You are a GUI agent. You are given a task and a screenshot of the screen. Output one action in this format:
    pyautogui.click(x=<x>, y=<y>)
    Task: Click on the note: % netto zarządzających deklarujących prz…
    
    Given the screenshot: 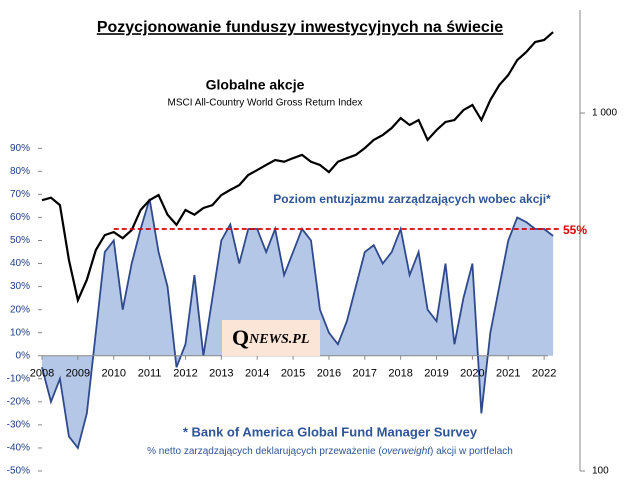 What is the action you would take?
    pyautogui.click(x=330, y=451)
    